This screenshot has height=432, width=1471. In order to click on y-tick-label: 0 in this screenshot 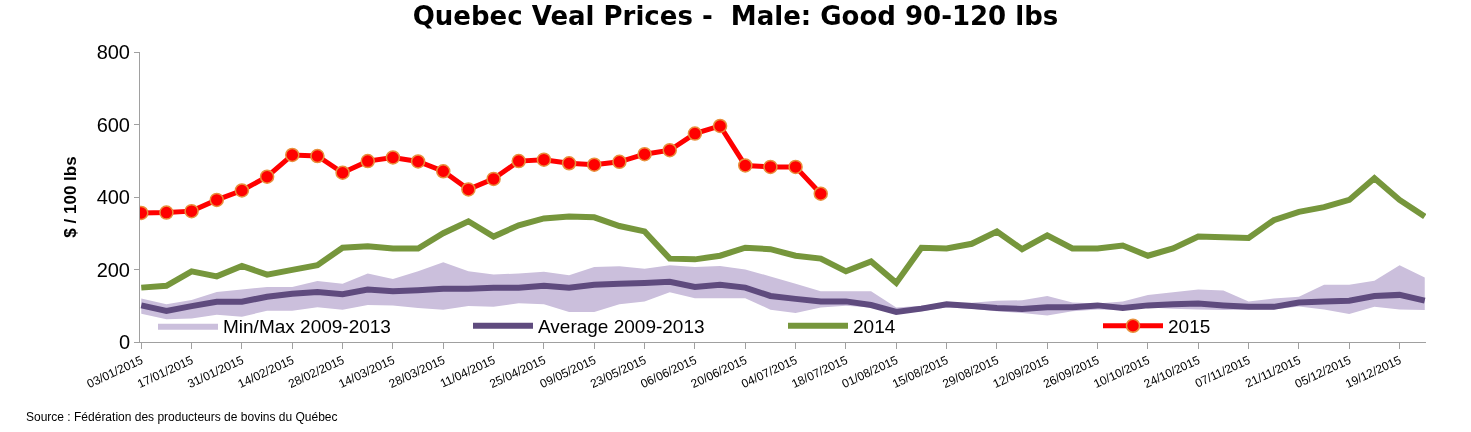, I will do `click(124, 342)`.